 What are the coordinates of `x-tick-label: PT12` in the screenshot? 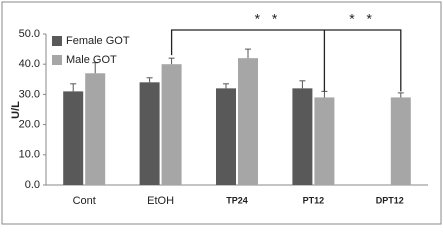 It's located at (314, 200).